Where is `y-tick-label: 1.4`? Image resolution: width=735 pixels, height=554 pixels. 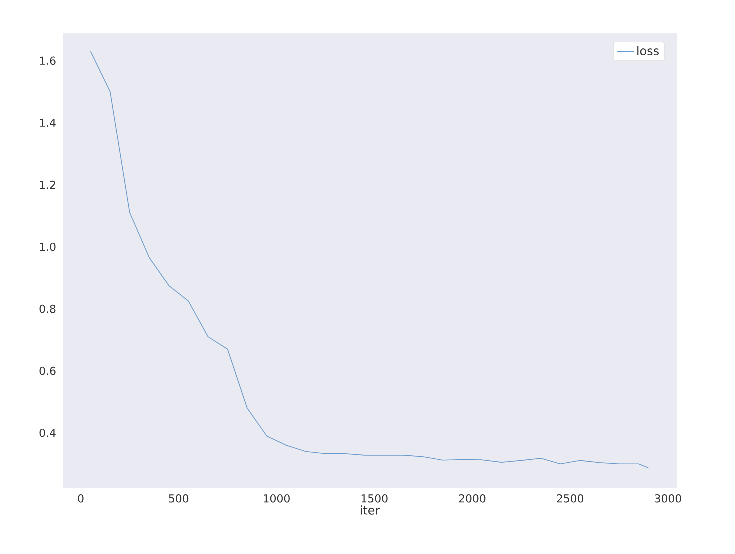
y-tick-label: 1.4 is located at coordinates (48, 122).